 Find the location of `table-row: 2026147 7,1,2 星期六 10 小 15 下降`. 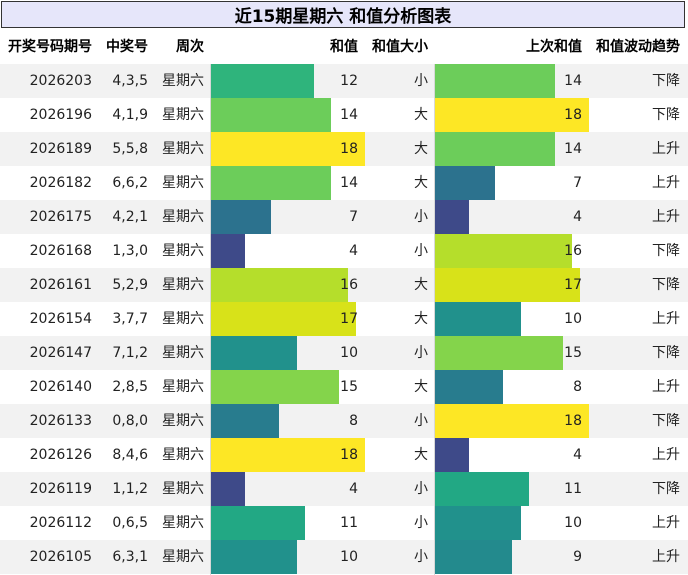

table-row: 2026147 7,1,2 星期六 10 小 15 下降 is located at coordinates (344, 353).